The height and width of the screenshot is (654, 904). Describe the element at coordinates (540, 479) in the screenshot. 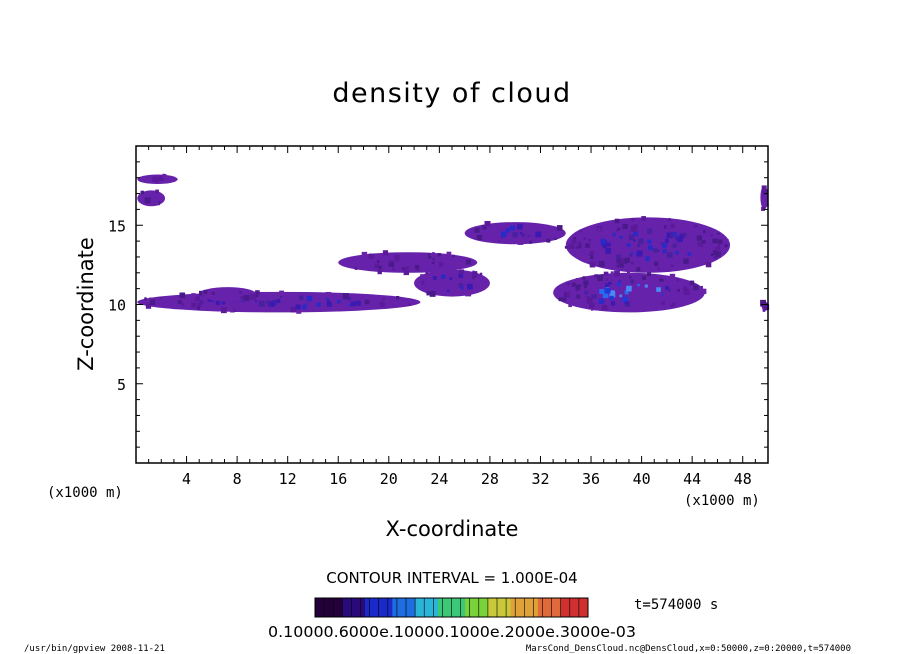

I see `x-tick-label: 32` at that location.